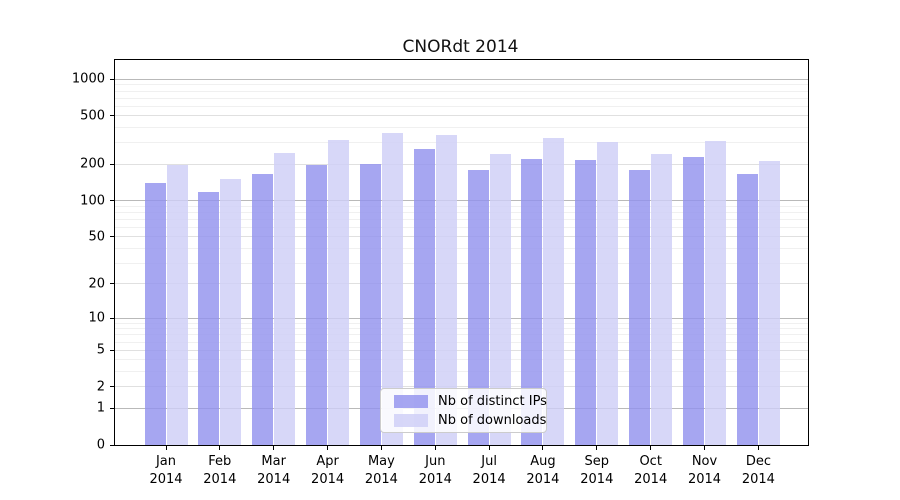 Image resolution: width=900 pixels, height=500 pixels. Describe the element at coordinates (463, 410) in the screenshot. I see `legend: Nb of distinct IPs Nb of downloads` at that location.